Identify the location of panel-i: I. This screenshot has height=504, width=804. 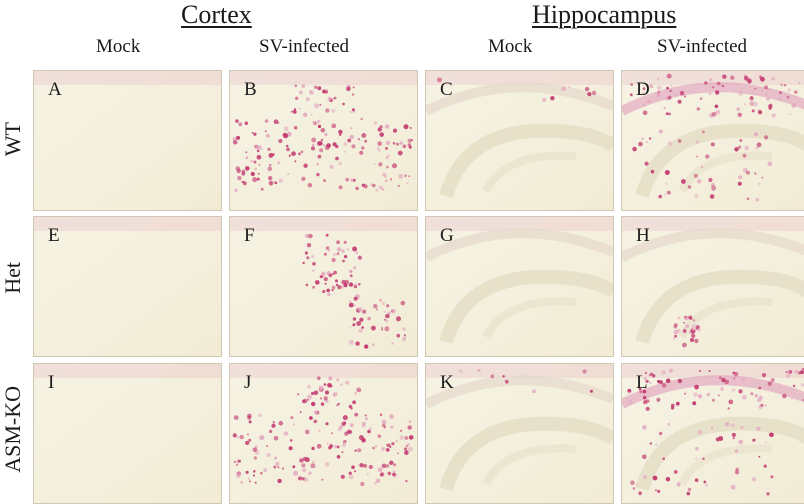
(127, 433).